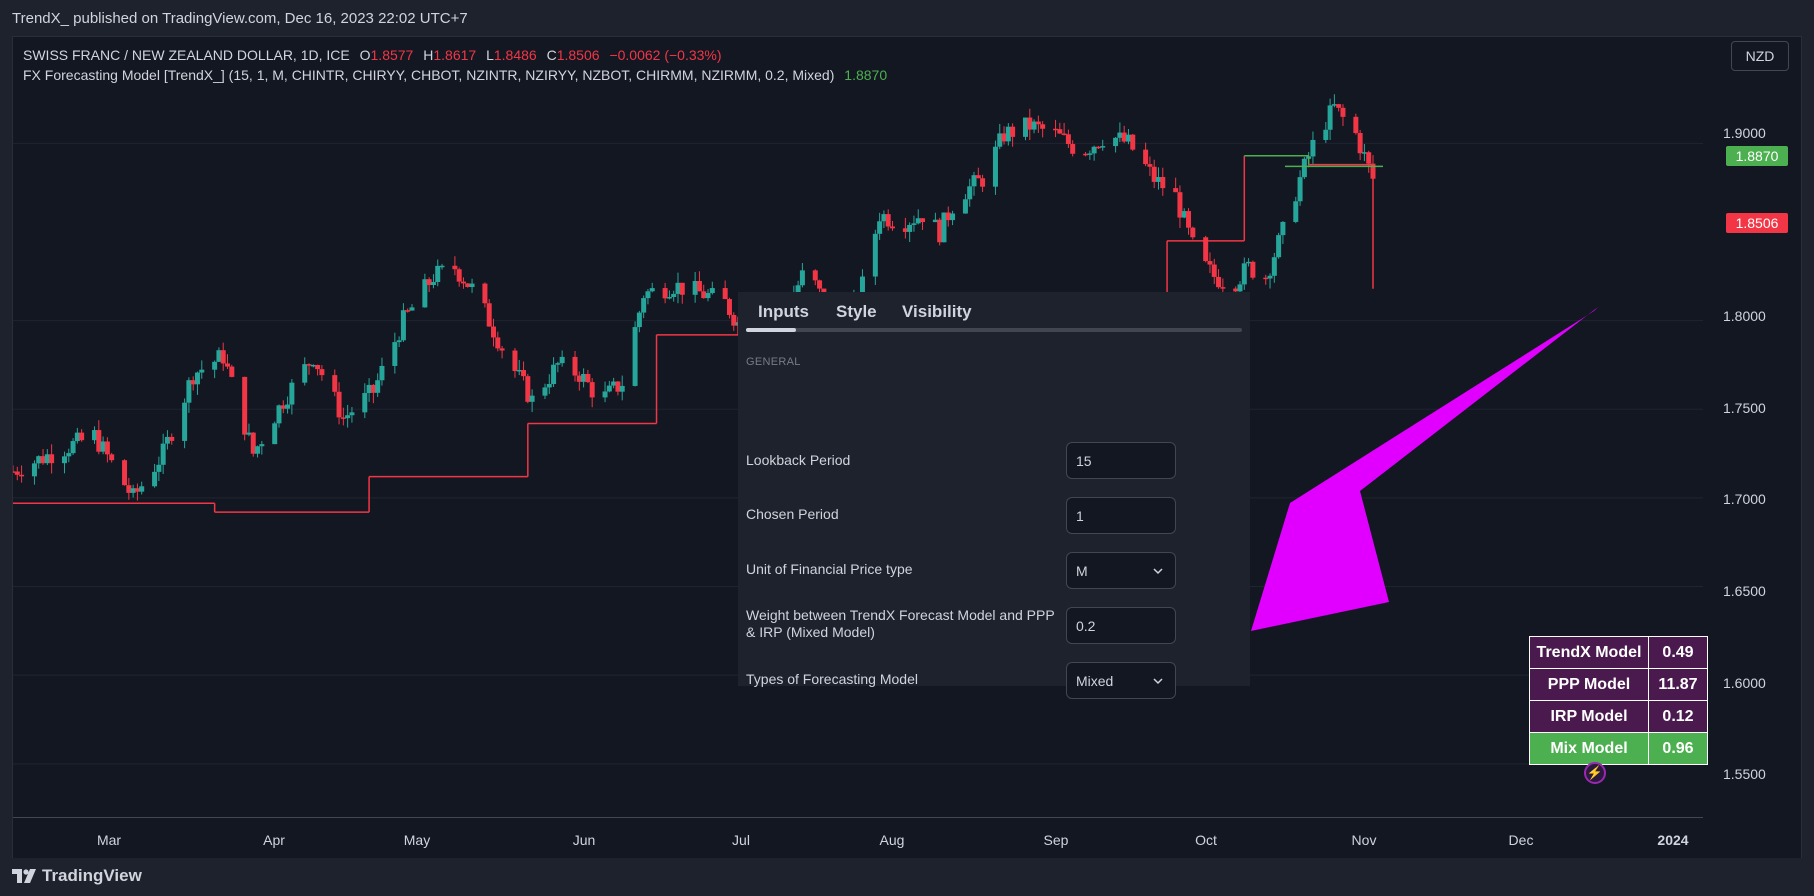 This screenshot has width=1814, height=896. Describe the element at coordinates (77, 876) in the screenshot. I see `tradingview-logo: TradingView` at that location.